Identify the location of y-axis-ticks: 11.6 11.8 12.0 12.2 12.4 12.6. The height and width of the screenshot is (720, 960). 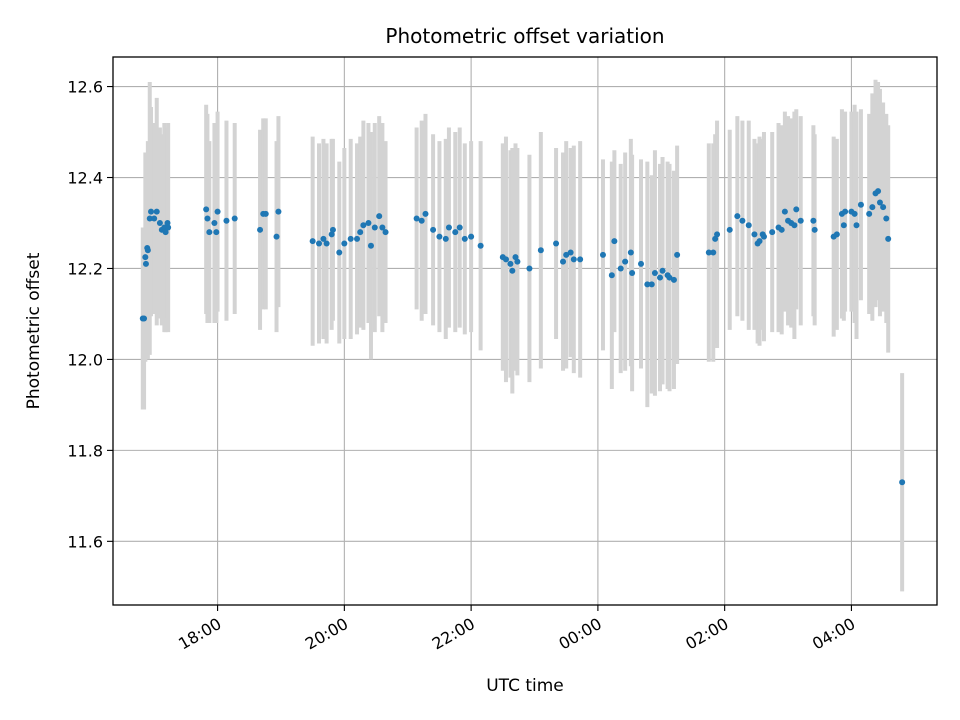
(90, 314).